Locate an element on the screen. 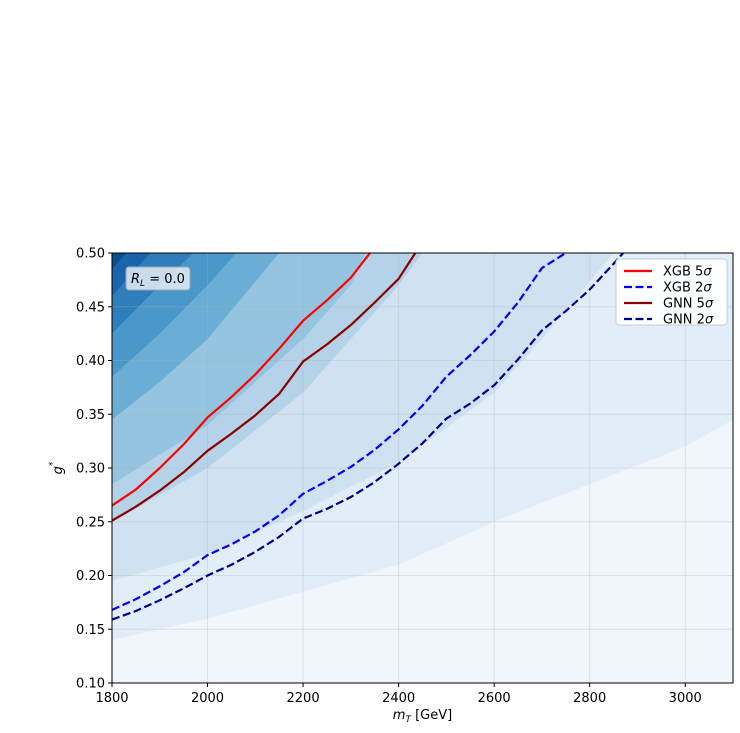 The width and height of the screenshot is (740, 733). annotation-text: RL = 0.0 is located at coordinates (158, 280).